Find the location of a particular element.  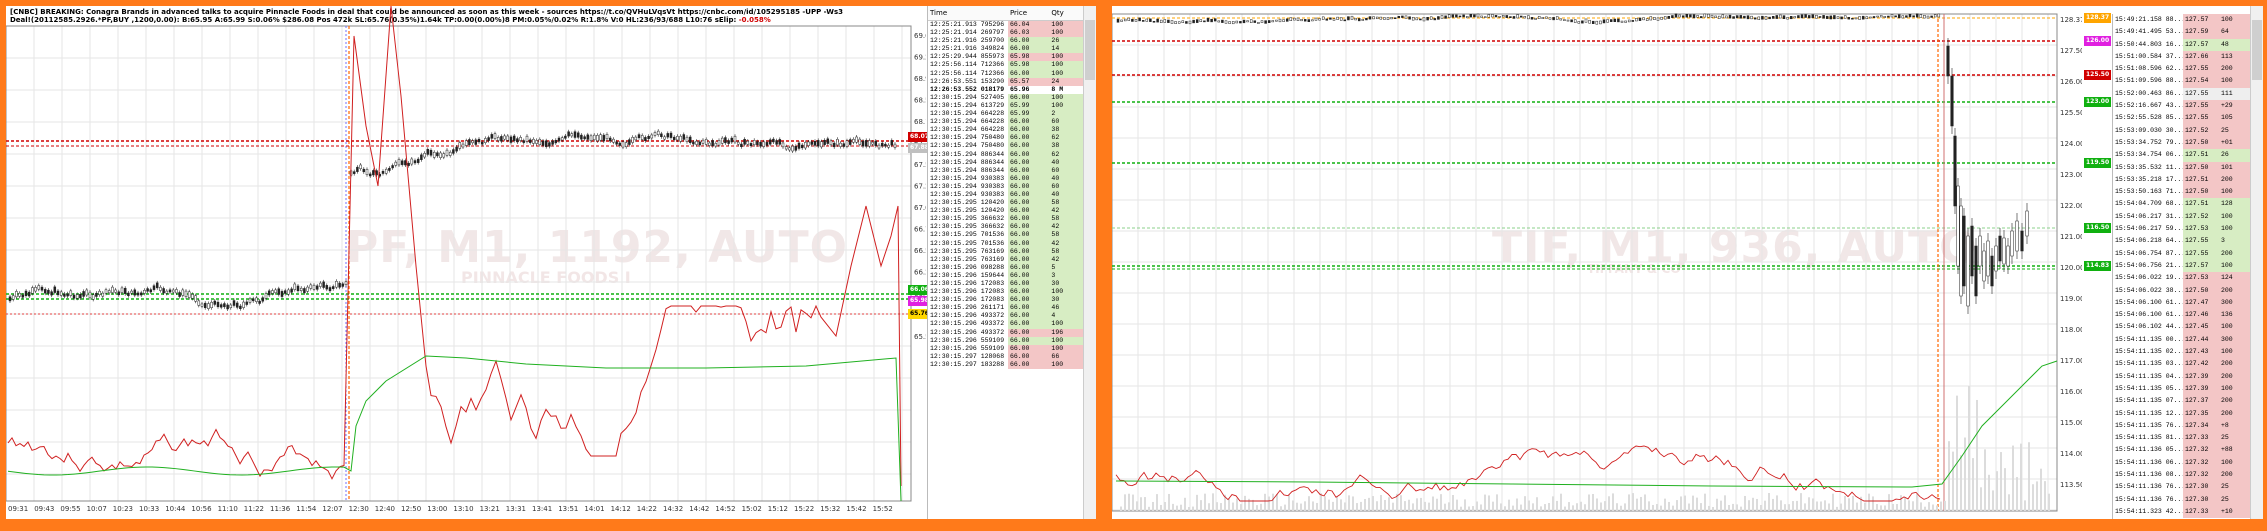

tape-row: 12:30:15.295 701536 66.00 42 is located at coordinates (1005, 243).